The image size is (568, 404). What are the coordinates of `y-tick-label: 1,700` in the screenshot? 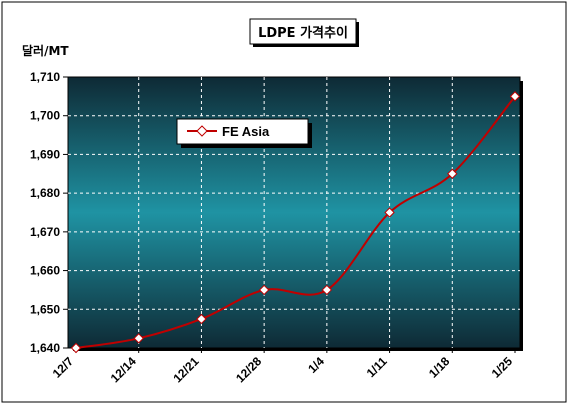 It's located at (45, 116).